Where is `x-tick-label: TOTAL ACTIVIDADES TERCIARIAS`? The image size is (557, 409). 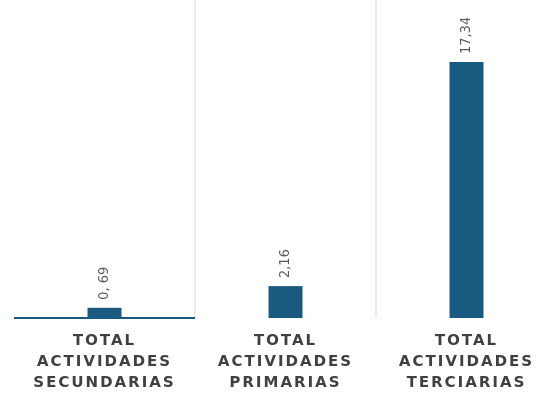
x-tick-label: TOTAL ACTIVIDADES TERCIARIAS is located at coordinates (466, 361).